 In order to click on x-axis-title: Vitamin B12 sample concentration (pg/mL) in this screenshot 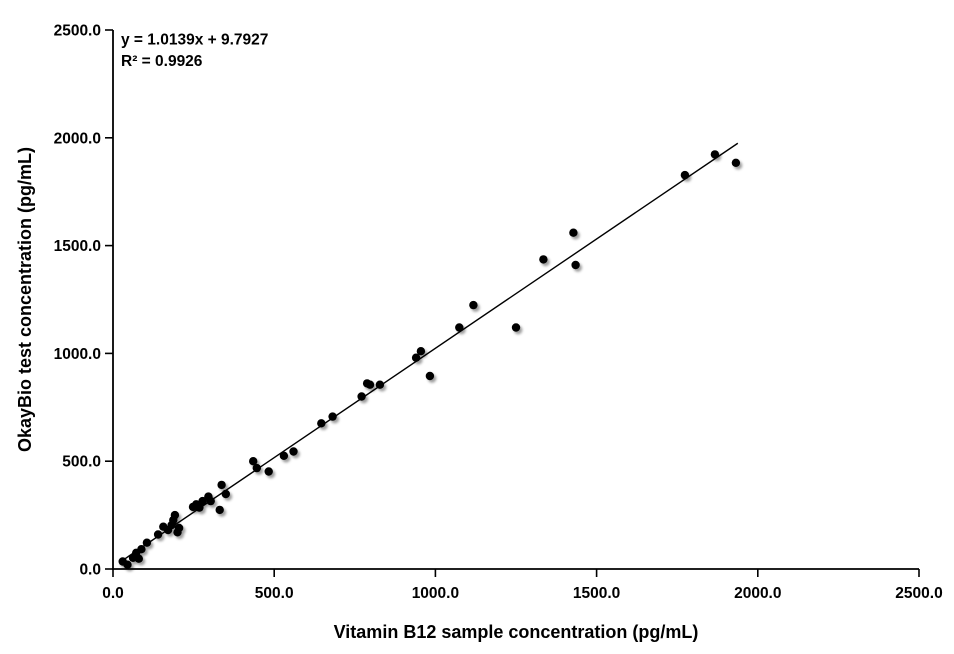, I will do `click(516, 632)`.